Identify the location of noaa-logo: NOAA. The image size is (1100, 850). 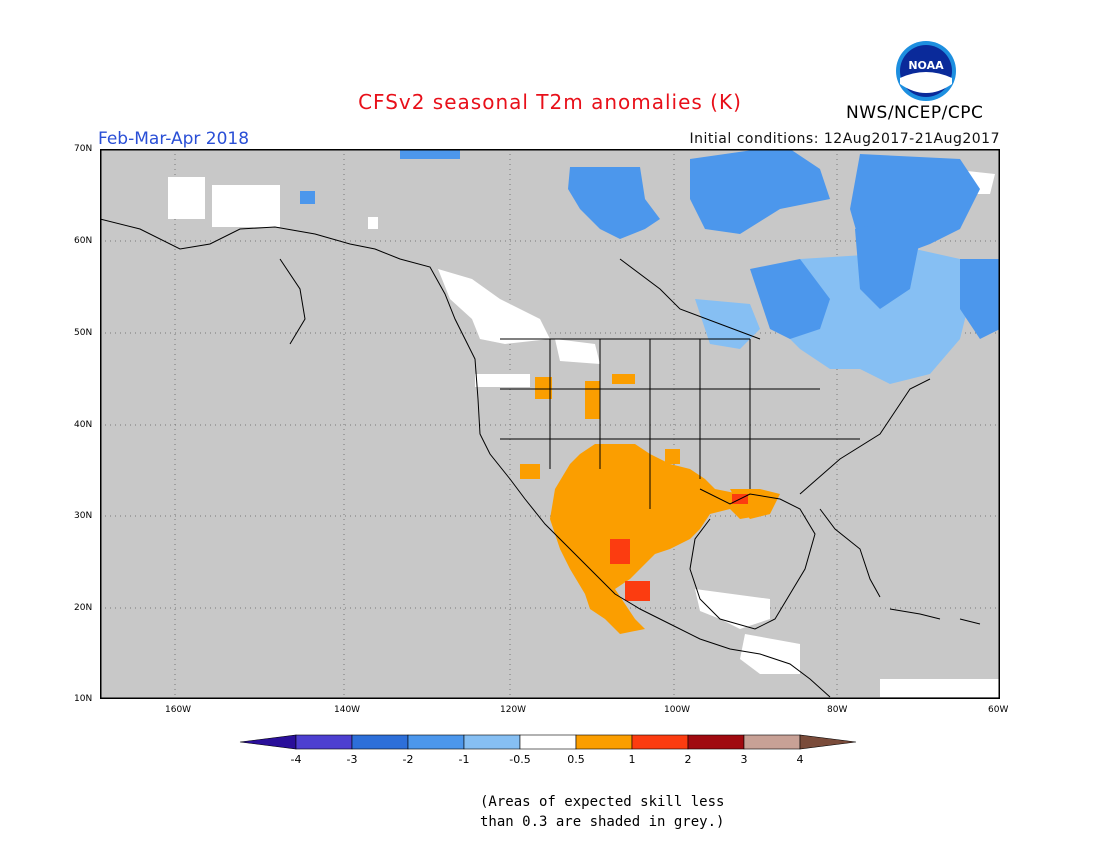
(926, 71).